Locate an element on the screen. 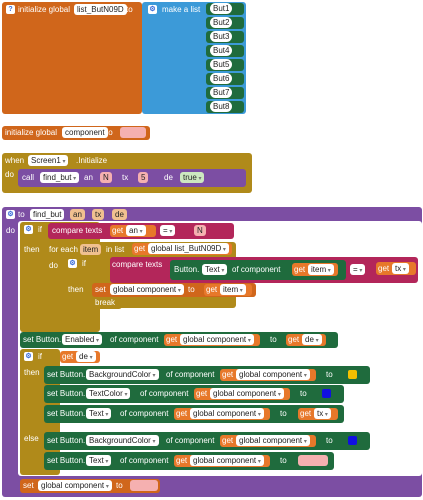 This screenshot has width=423, height=500. compare-texts-block: compare texts get an = N is located at coordinates (141, 231).